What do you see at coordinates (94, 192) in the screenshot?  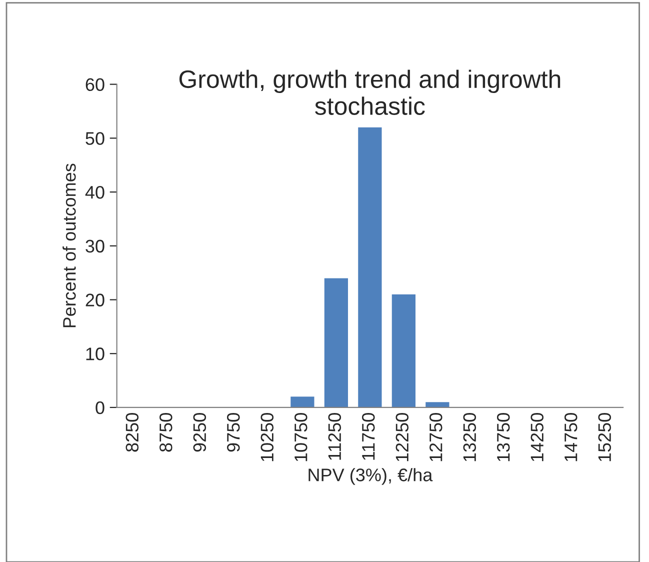 I see `y-tick-label: 40` at bounding box center [94, 192].